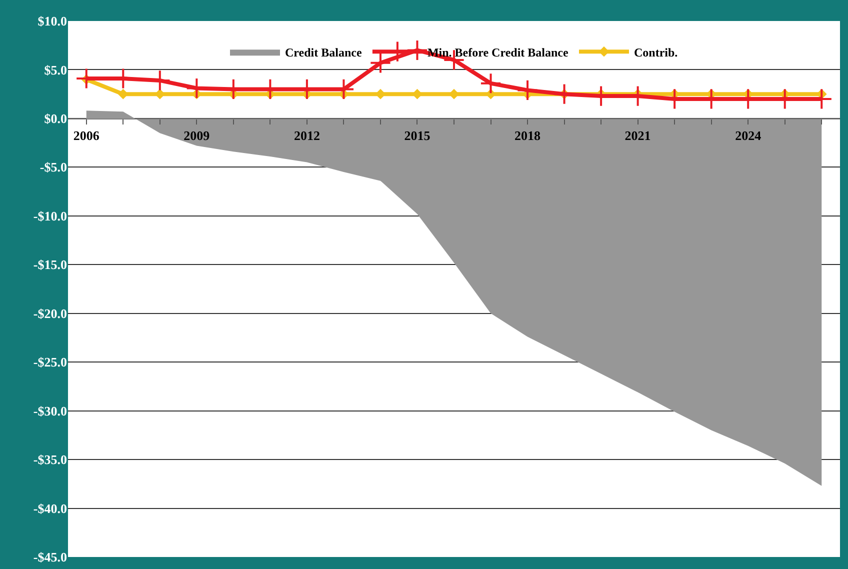 The width and height of the screenshot is (848, 569). I want to click on y-tick-label: -$5.0, so click(53, 167).